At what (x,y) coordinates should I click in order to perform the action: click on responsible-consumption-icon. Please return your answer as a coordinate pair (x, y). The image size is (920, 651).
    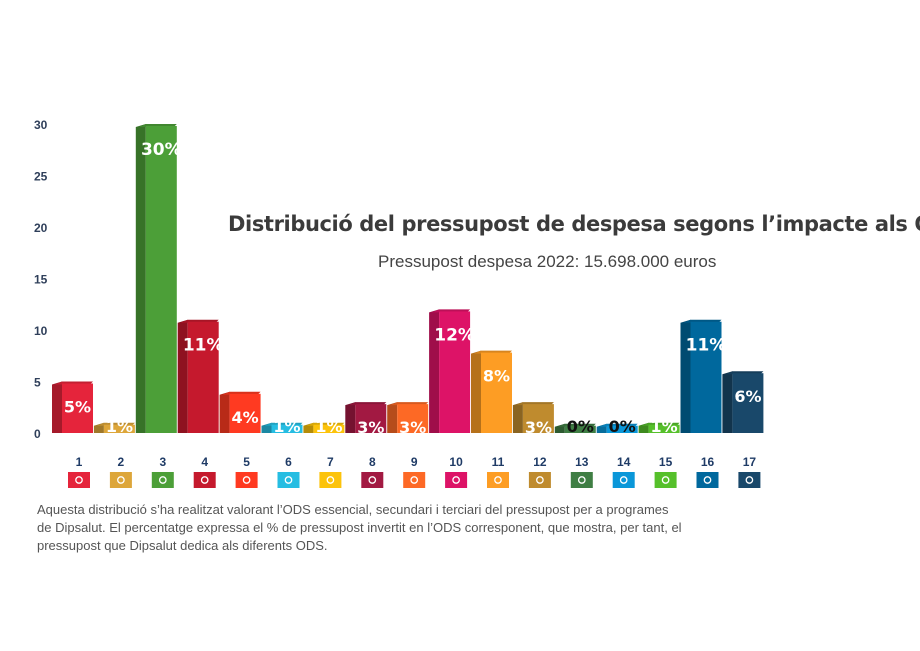
    Looking at the image, I should click on (539, 480).